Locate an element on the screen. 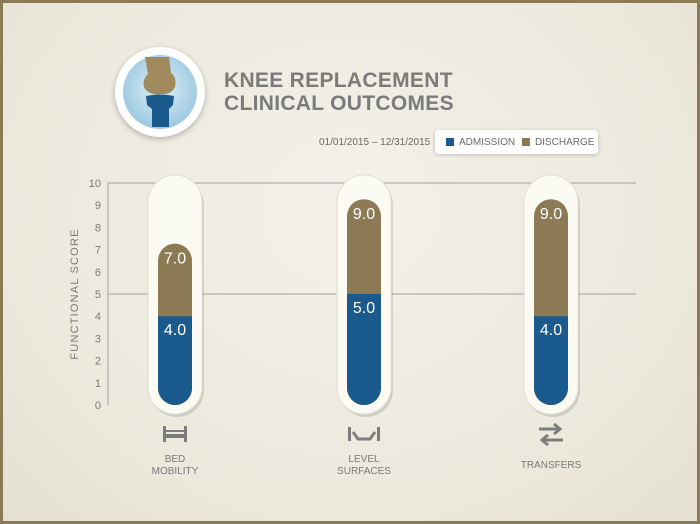  x-category-label: TRANSFERS is located at coordinates (551, 465).